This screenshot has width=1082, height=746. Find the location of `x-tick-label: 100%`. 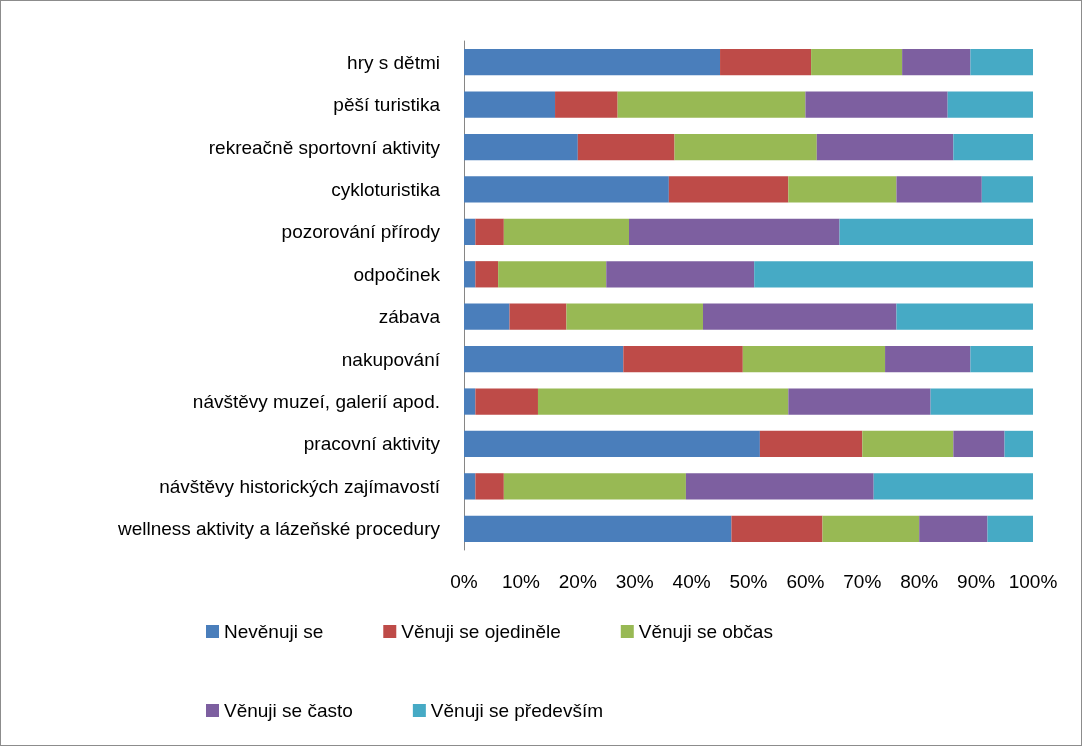

x-tick-label: 100% is located at coordinates (1033, 581).